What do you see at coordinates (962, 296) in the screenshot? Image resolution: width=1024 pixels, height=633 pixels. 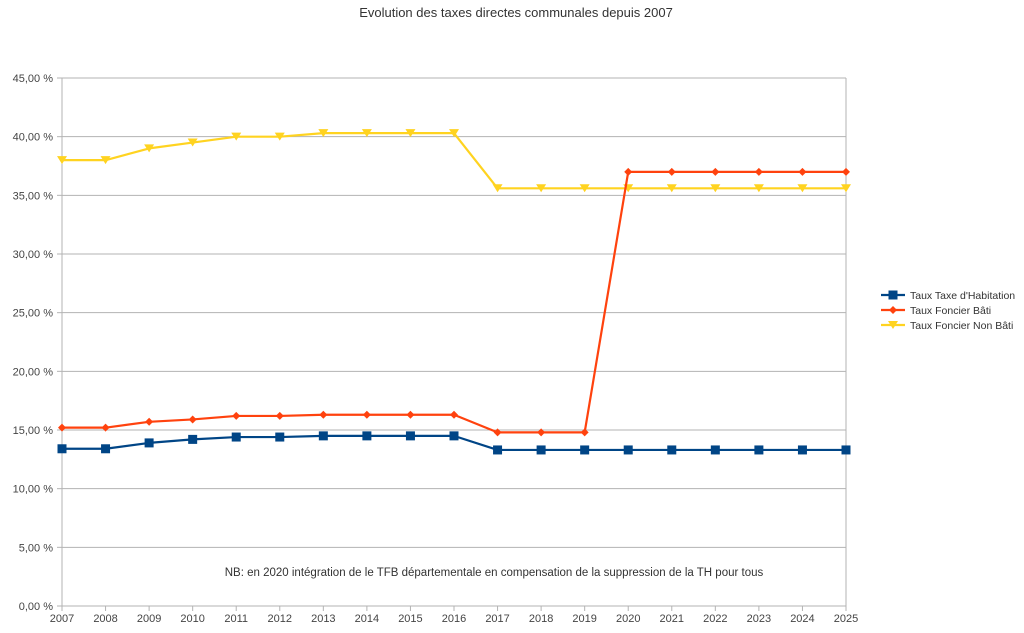 I see `legend-label: Taux Taxe d'Habitation` at bounding box center [962, 296].